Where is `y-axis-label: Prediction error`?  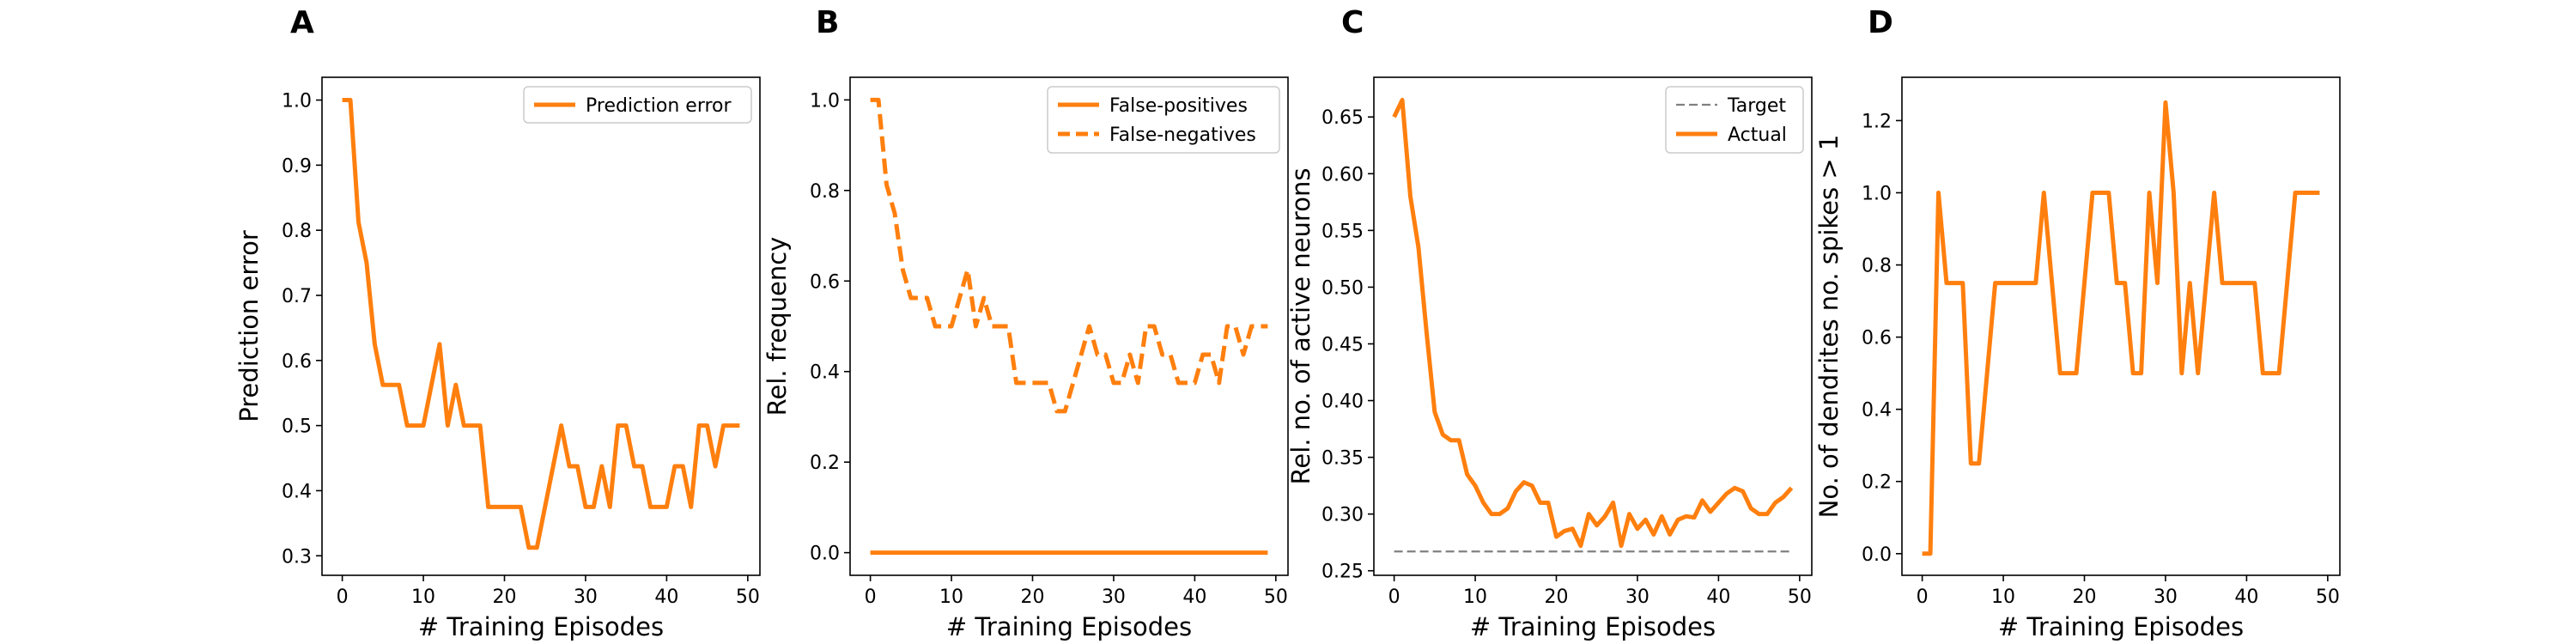 y-axis-label: Prediction error is located at coordinates (249, 326).